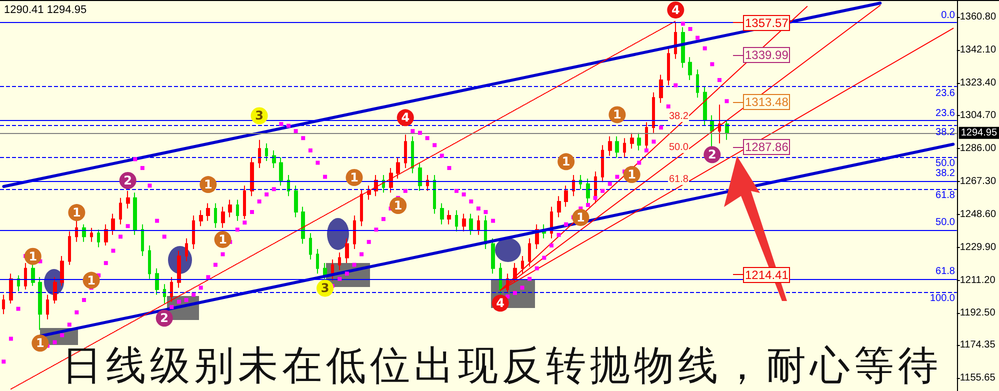 This screenshot has width=999, height=391. Describe the element at coordinates (766, 55) in the screenshot. I see `annotation: 1339.99` at that location.